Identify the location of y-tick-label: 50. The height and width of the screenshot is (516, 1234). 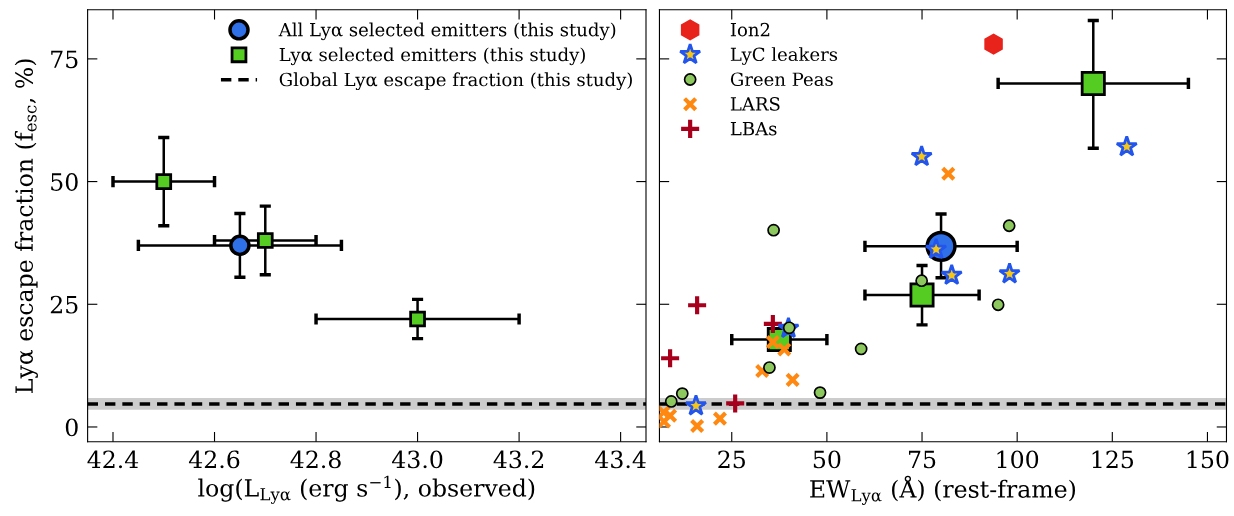
(64, 182).